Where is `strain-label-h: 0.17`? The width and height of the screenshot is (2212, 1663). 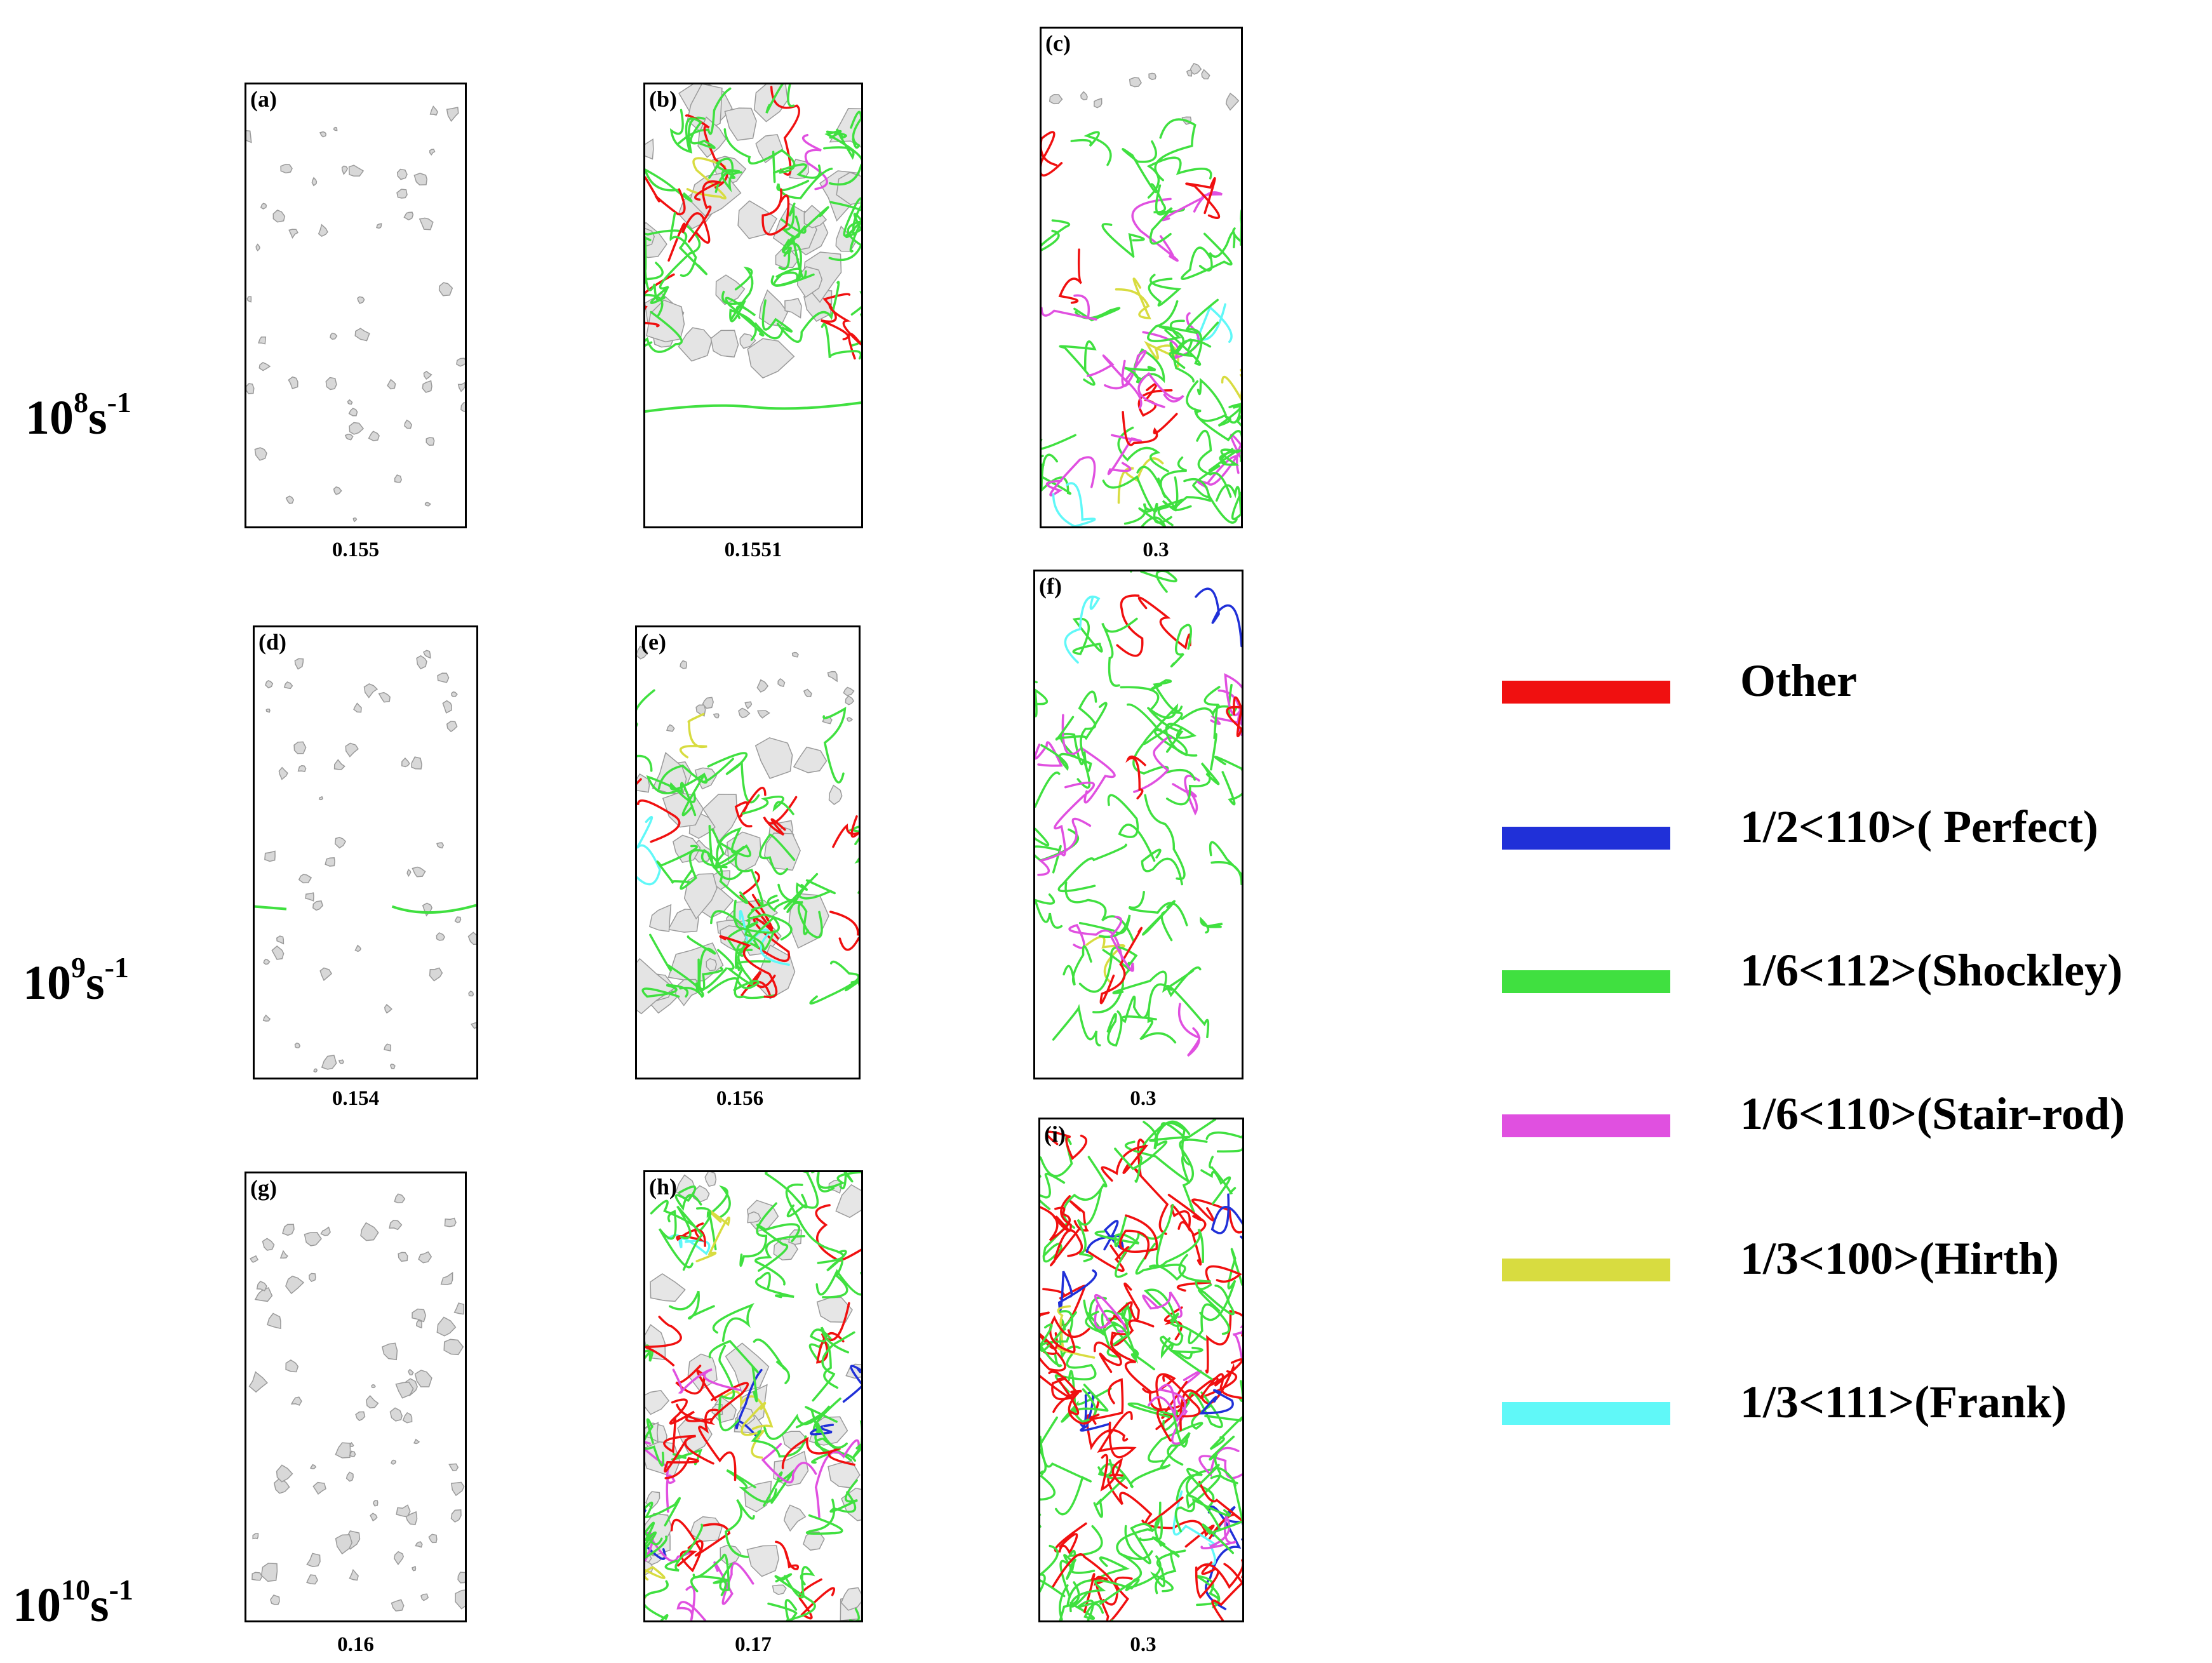 strain-label-h: 0.17 is located at coordinates (754, 1645).